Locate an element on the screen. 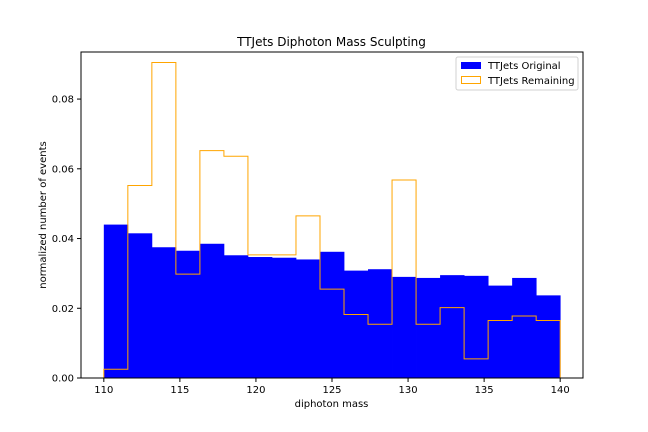 This screenshot has width=648, height=432. y-axis-label: normalized number of events is located at coordinates (43, 214).